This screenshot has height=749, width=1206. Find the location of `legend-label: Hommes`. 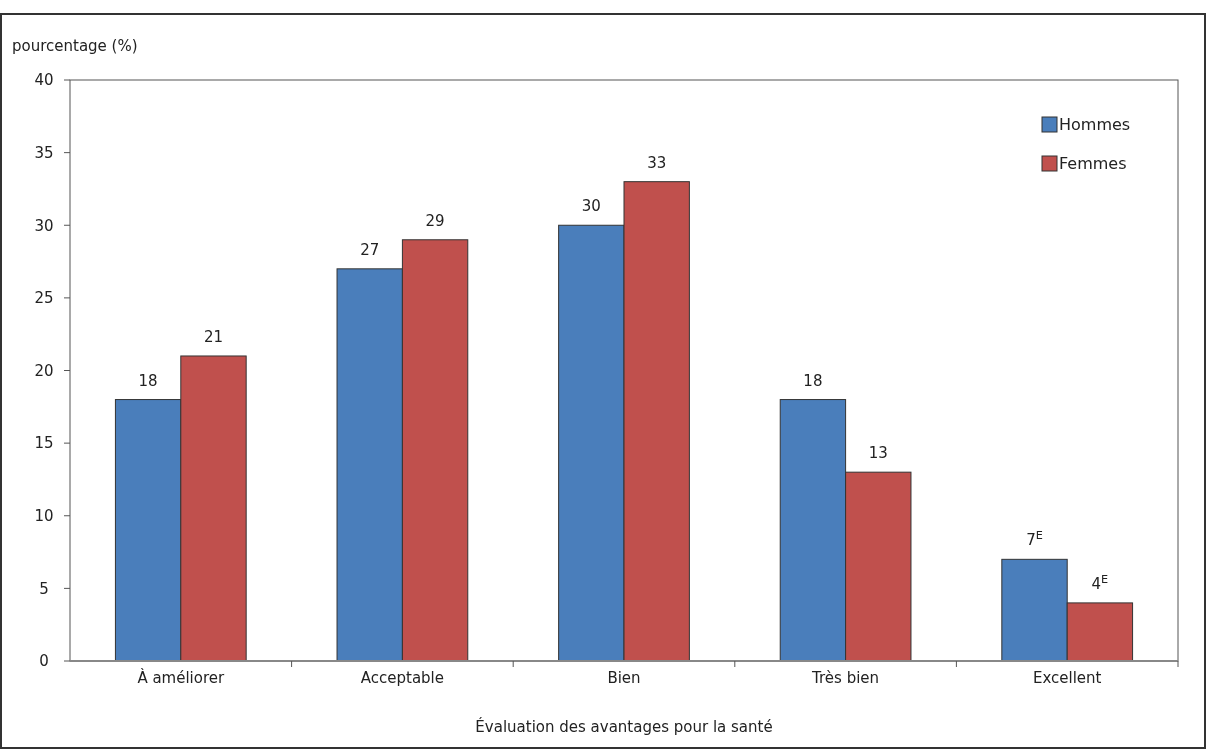

legend-label: Hommes is located at coordinates (1095, 124).